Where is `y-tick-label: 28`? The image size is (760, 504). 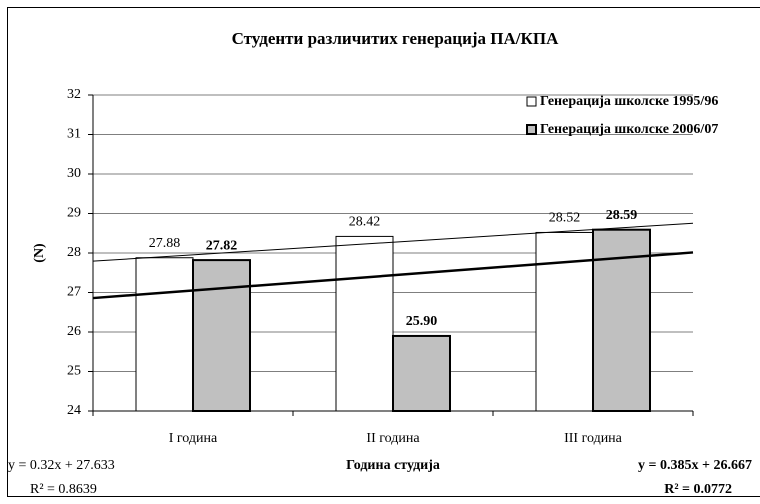 y-tick-label: 28 is located at coordinates (74, 252).